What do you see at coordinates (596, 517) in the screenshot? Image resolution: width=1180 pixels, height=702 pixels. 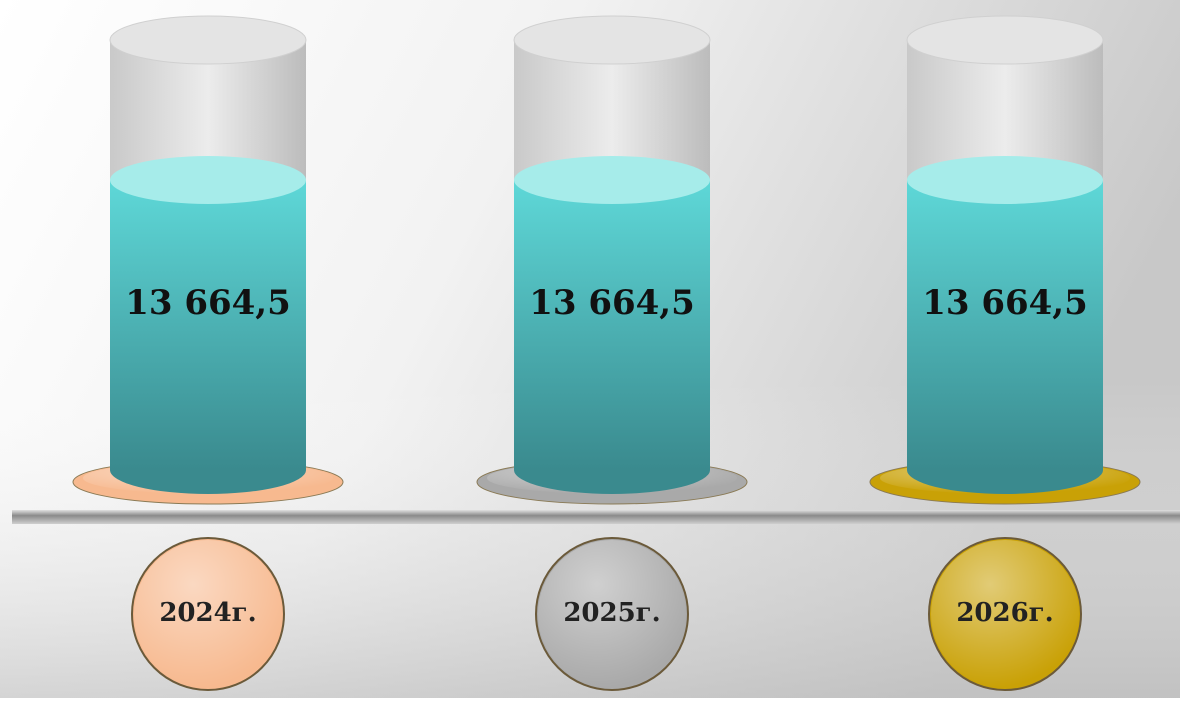 I see `rail` at bounding box center [596, 517].